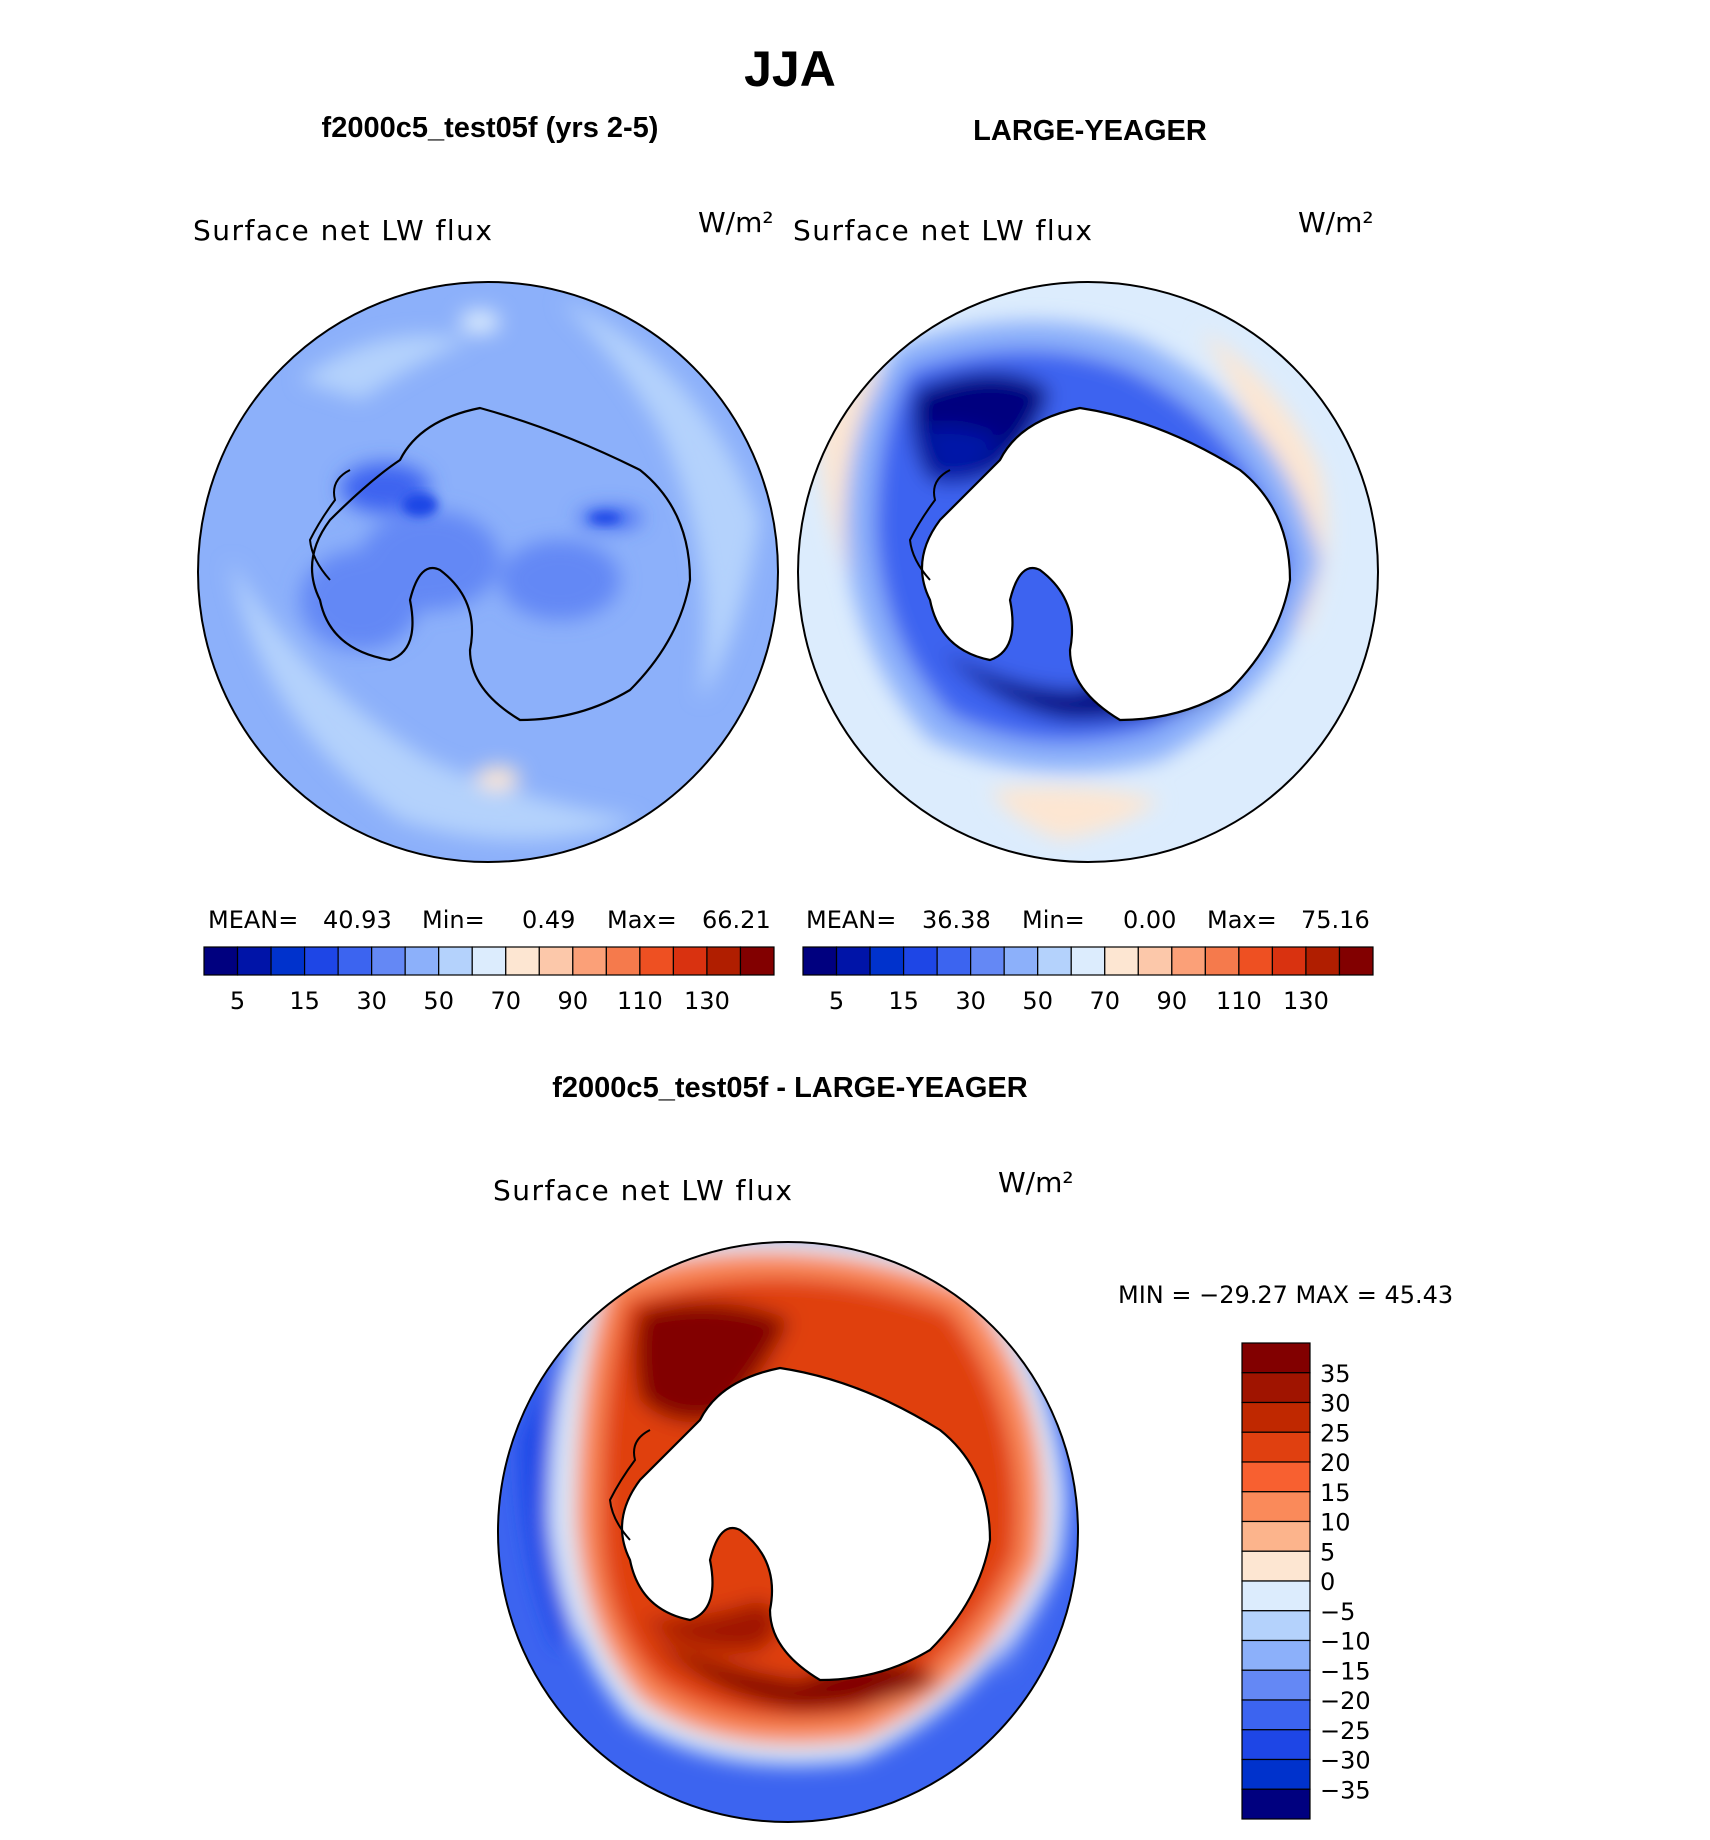  I want to click on panel-obs-variable: Surface net LW flux, so click(943, 230).